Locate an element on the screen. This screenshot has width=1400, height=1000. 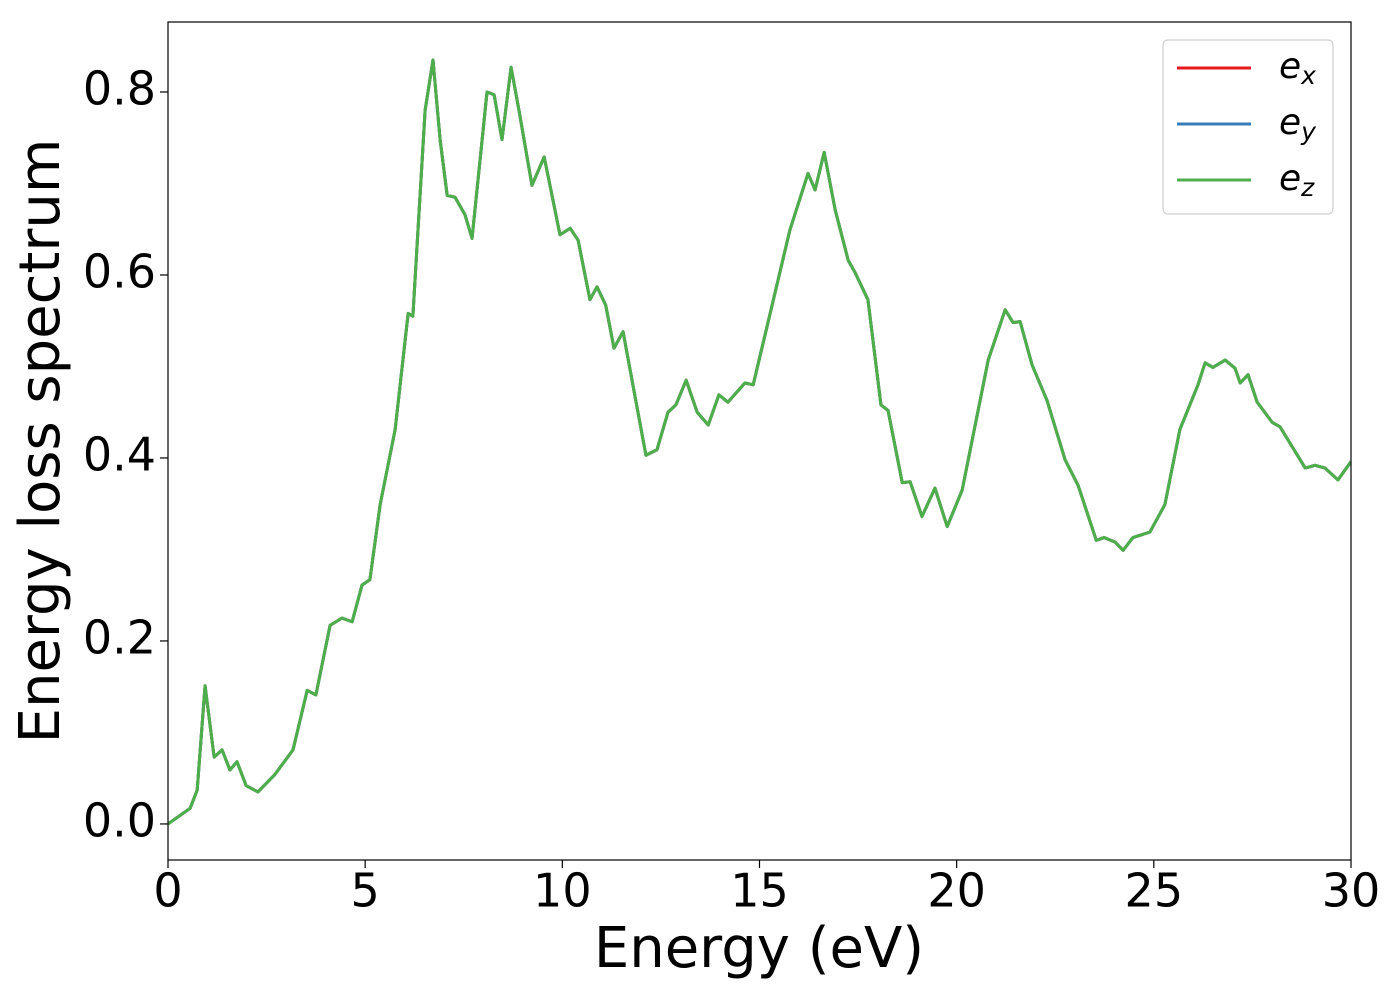
x-tick-label: 20 is located at coordinates (956, 891).